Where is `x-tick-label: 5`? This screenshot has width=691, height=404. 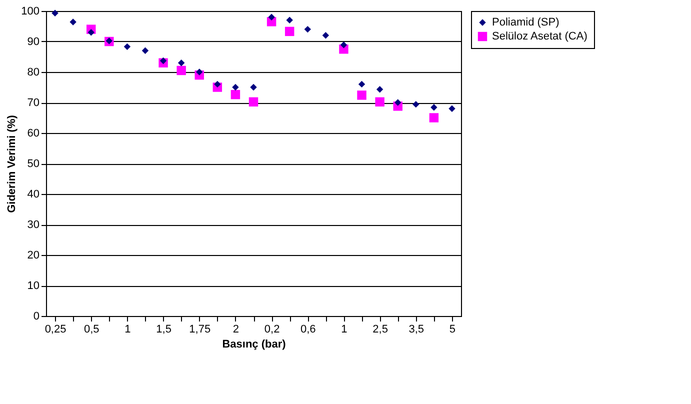 x-tick-label: 5 is located at coordinates (452, 330).